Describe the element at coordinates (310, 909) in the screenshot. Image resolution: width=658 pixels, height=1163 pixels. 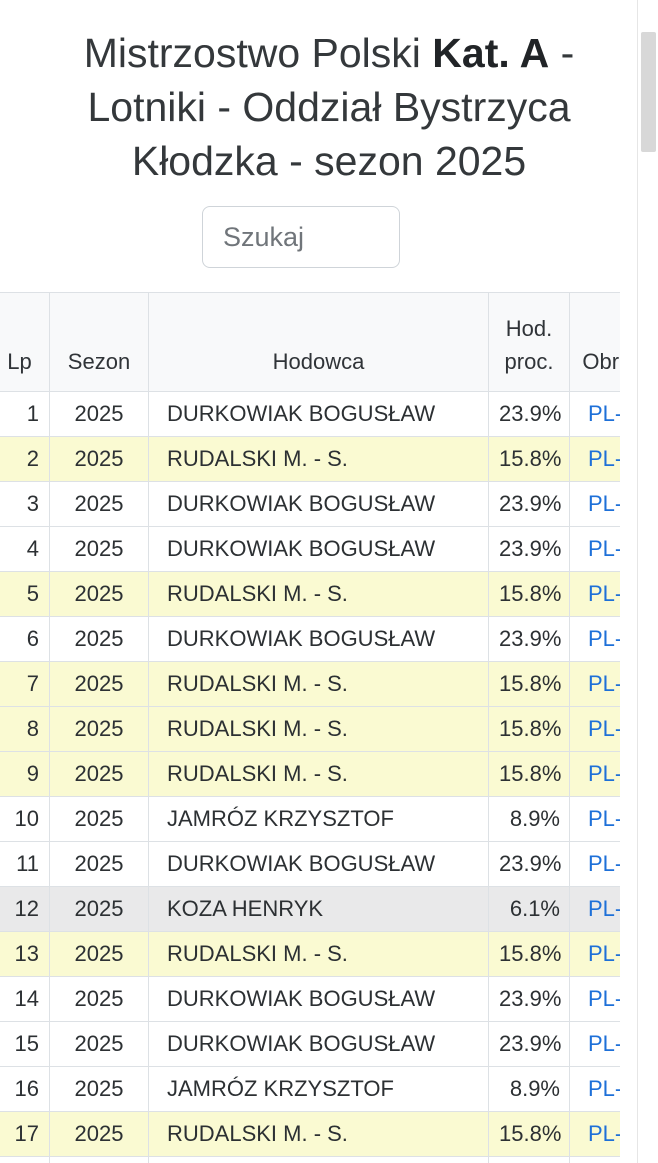
I see `table-row: 12 2025 KOZA HENRYK 6.1% PL-` at that location.